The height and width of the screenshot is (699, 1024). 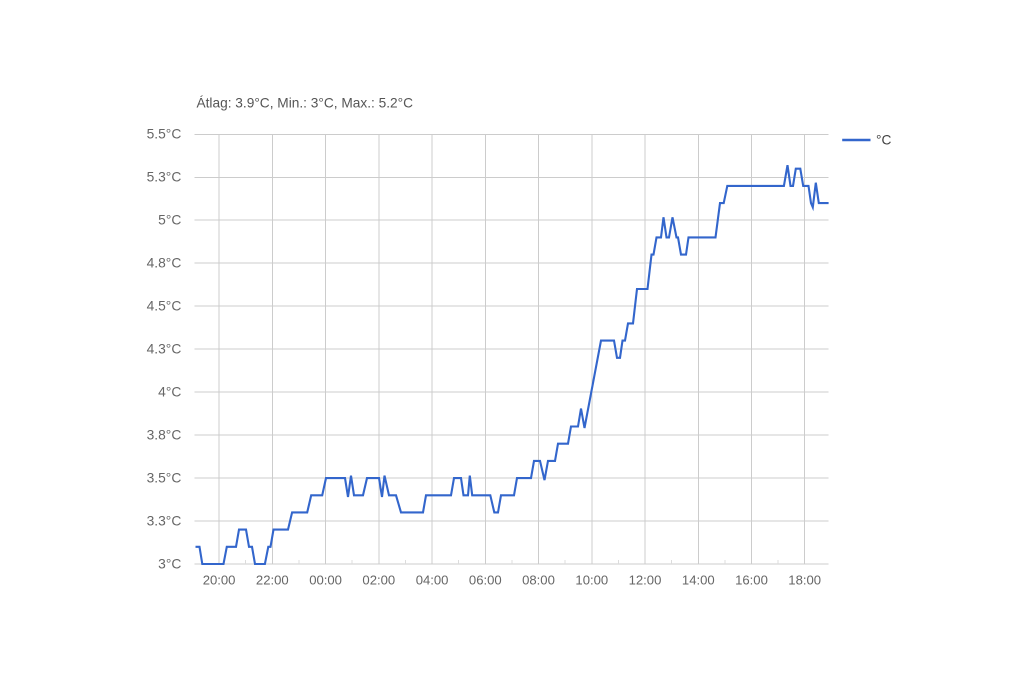 I want to click on svg-text: 16:00, so click(x=751, y=580).